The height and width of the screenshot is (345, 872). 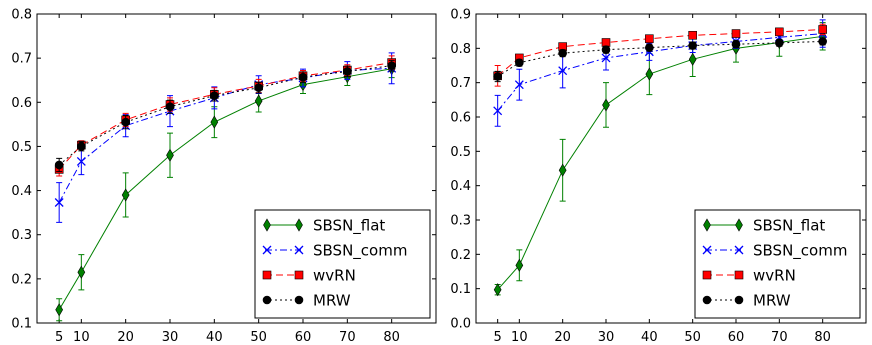 I want to click on legend: SBSN_flat SBSN_comm wvRN MRW, so click(x=777, y=264).